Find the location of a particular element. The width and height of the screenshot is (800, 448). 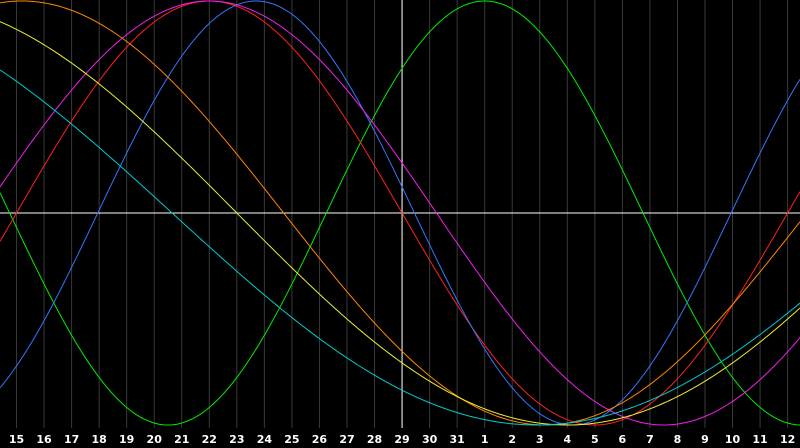

x-tick-label: 23 is located at coordinates (236, 439).